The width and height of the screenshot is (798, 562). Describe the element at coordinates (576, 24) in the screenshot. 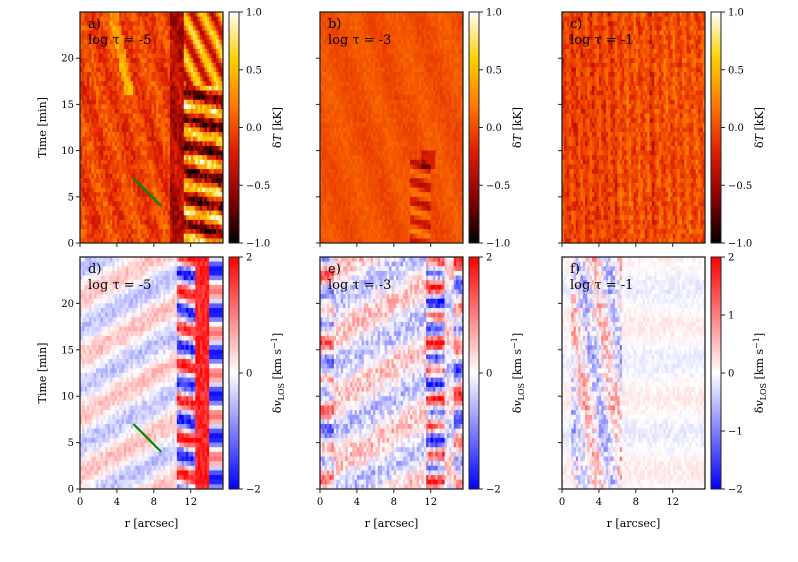

I see `panel-label: c)` at that location.